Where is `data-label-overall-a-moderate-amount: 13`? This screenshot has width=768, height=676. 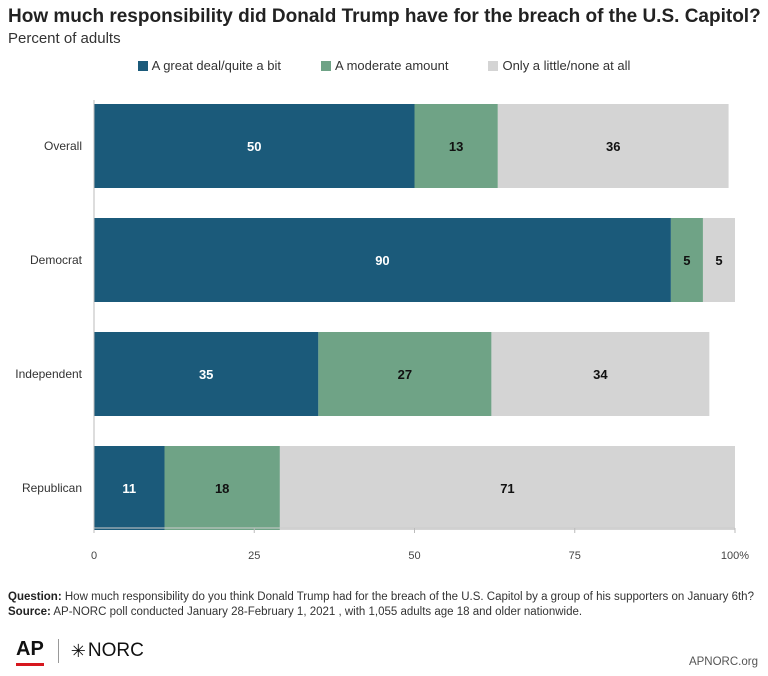
data-label-overall-a-moderate-amount: 13 is located at coordinates (456, 146).